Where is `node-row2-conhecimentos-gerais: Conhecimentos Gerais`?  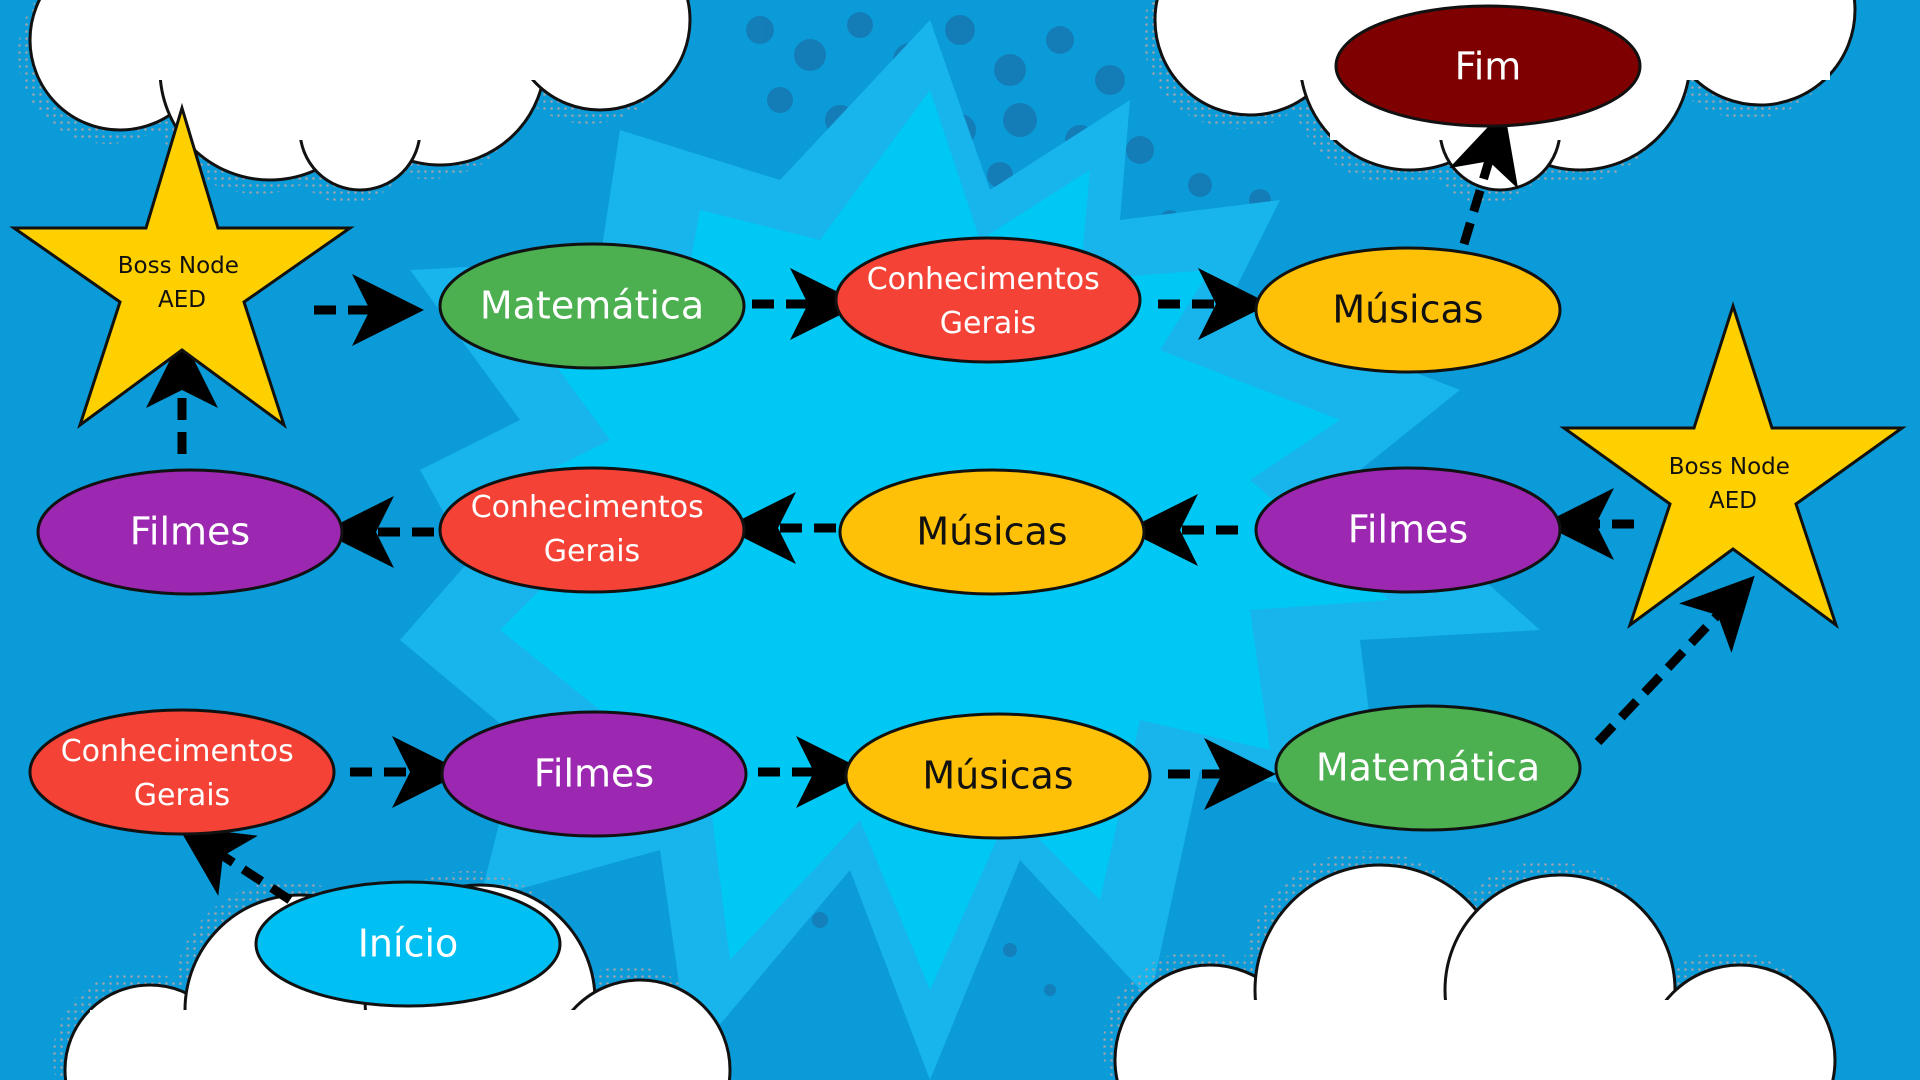 node-row2-conhecimentos-gerais: Conhecimentos Gerais is located at coordinates (592, 530).